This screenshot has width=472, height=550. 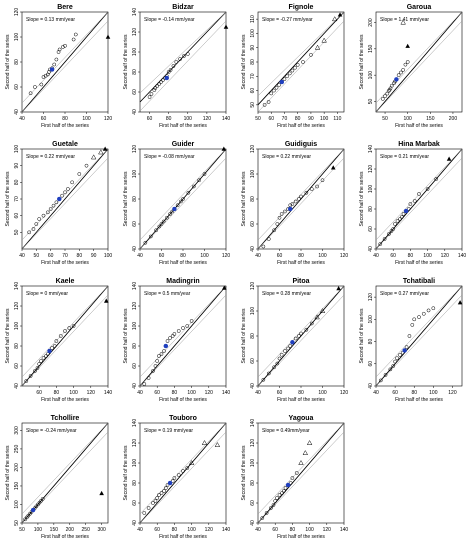 I want to click on slope-annotation: Slope = 0.27 mm/year, so click(x=404, y=294).